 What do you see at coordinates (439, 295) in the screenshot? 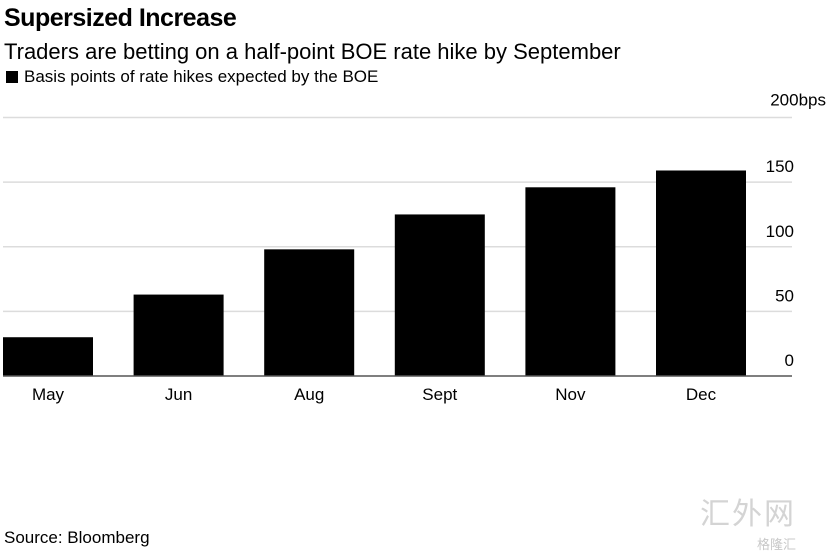
I see `bar-sept` at bounding box center [439, 295].